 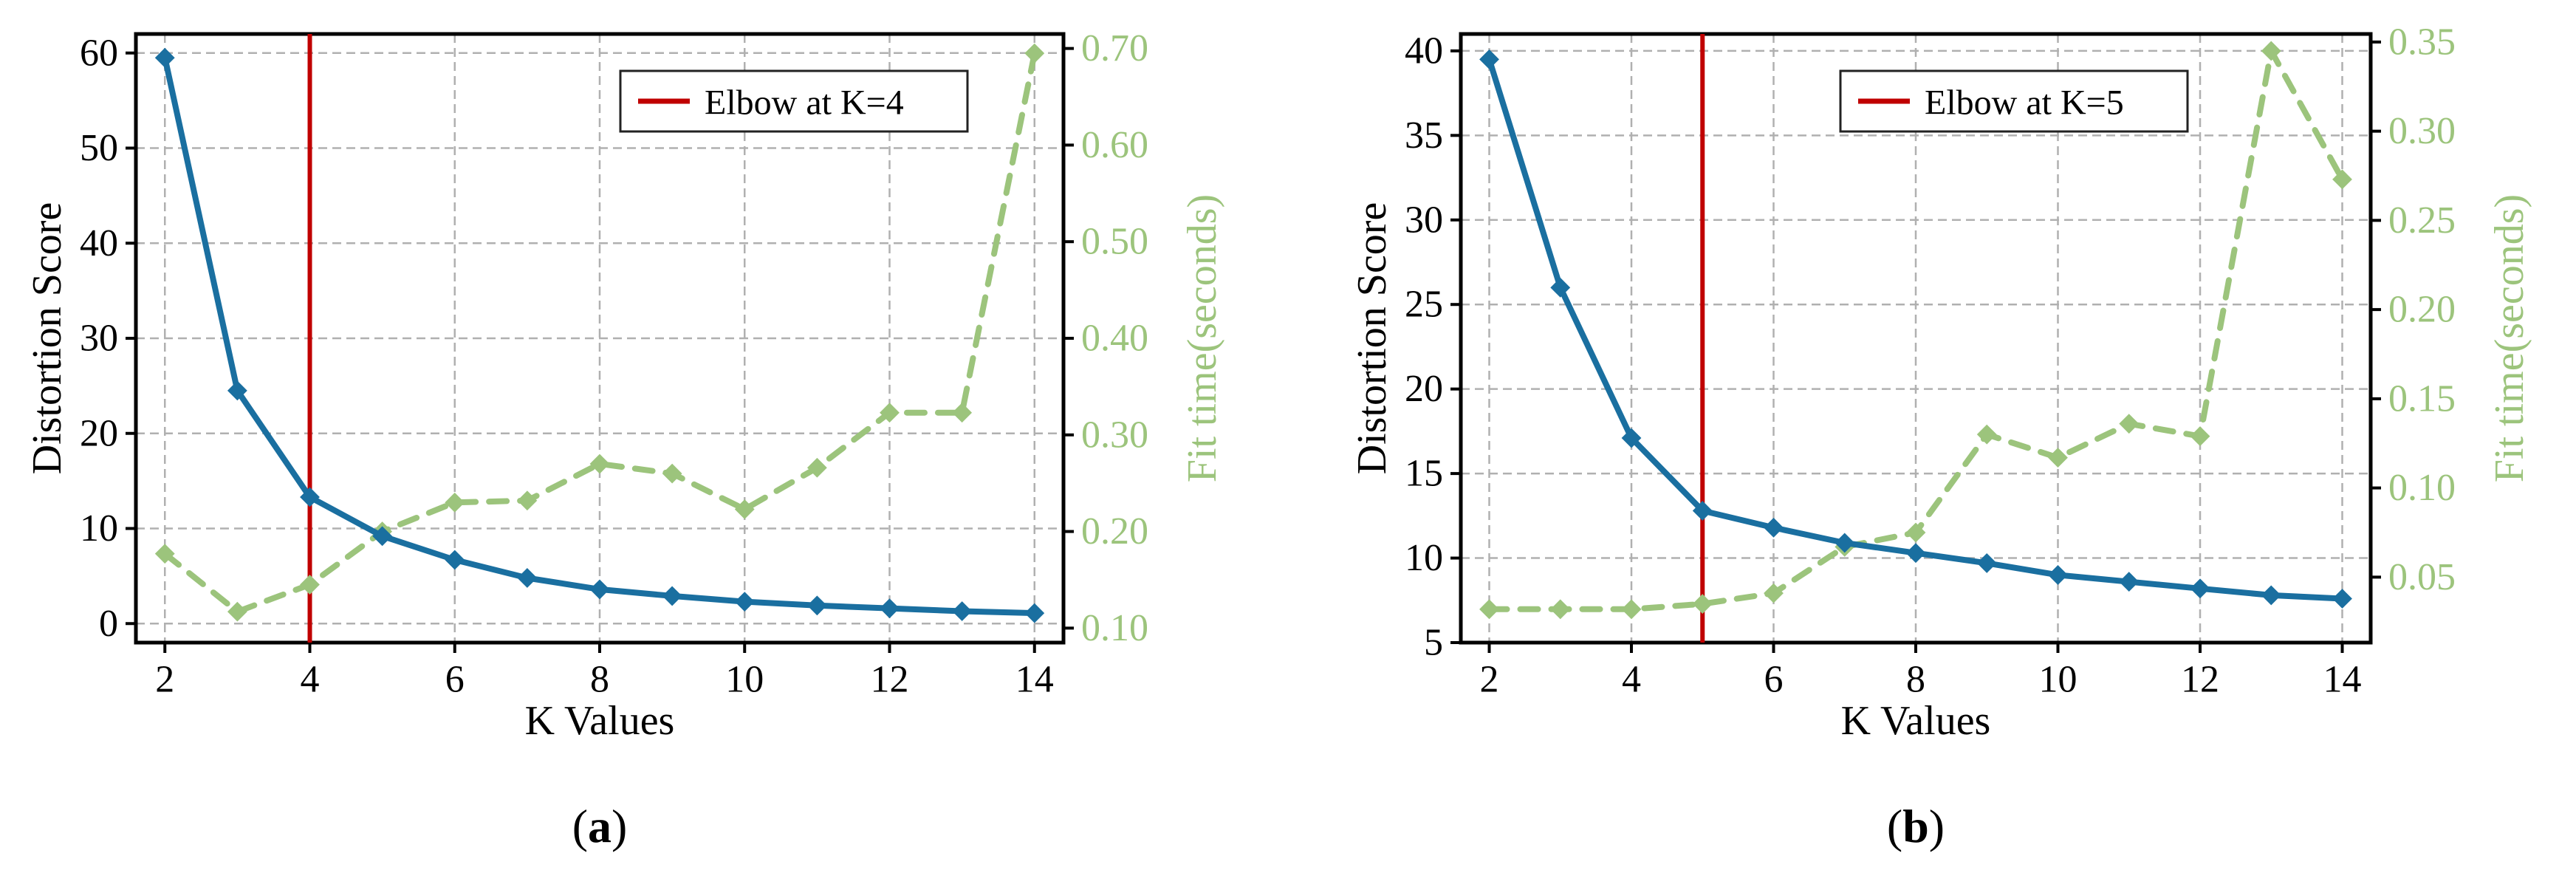 What do you see at coordinates (1916, 826) in the screenshot?
I see `panel-caption: (b)` at bounding box center [1916, 826].